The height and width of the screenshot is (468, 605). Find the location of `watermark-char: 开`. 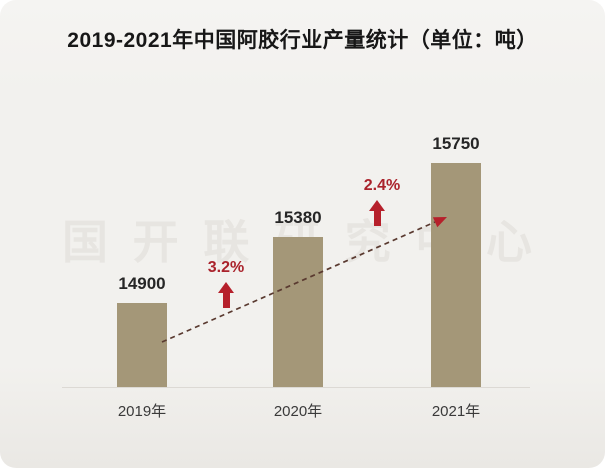

watermark-char: 开 is located at coordinates (155, 242).